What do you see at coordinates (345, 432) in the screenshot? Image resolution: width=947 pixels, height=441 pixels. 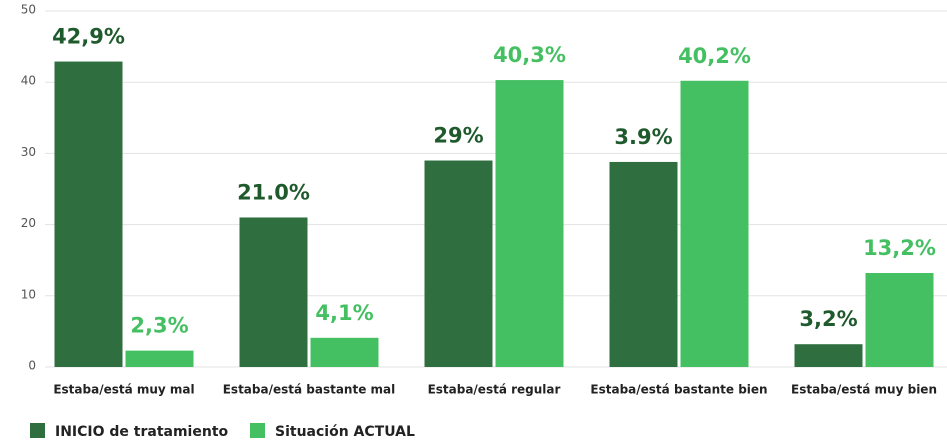 I see `legend-label: Situación ACTUAL` at bounding box center [345, 432].